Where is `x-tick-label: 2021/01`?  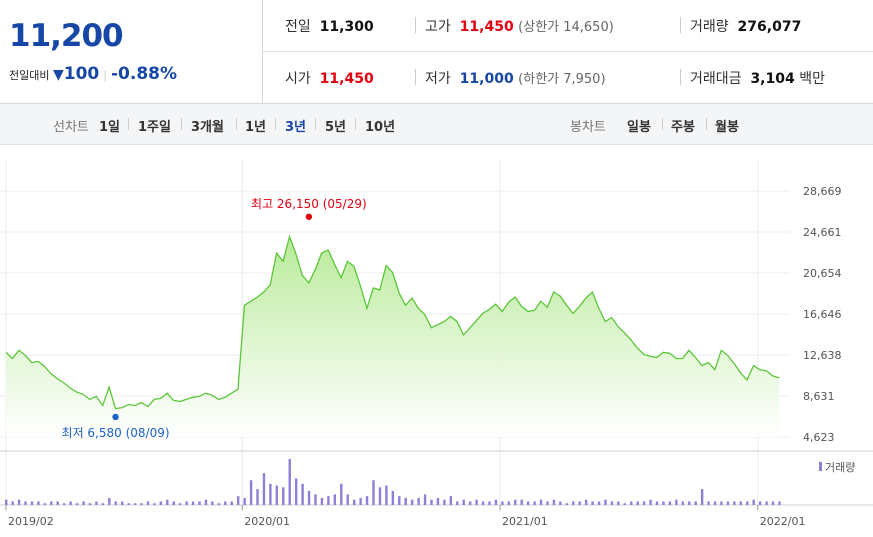 x-tick-label: 2021/01 is located at coordinates (525, 521).